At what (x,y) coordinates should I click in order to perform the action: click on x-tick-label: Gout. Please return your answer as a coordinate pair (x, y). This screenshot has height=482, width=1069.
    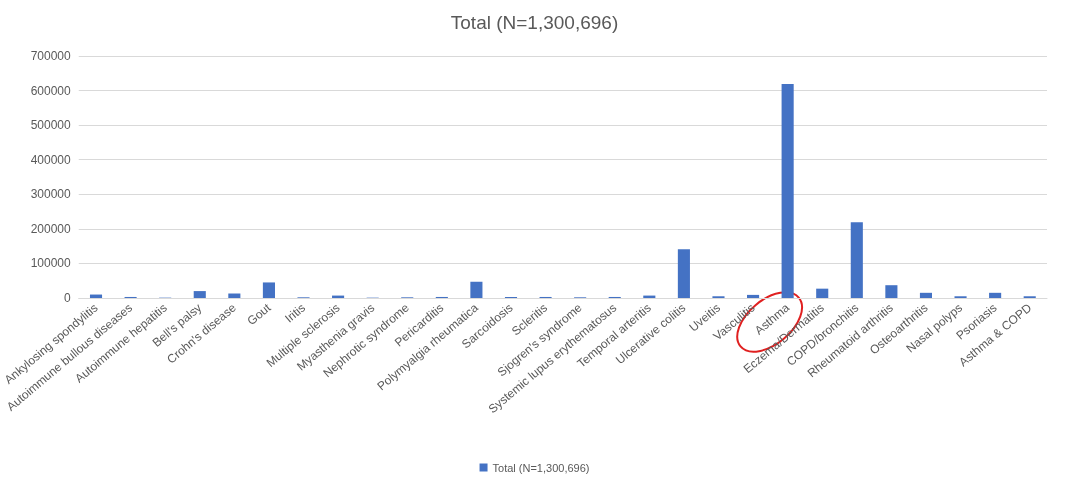
    Looking at the image, I should click on (259, 314).